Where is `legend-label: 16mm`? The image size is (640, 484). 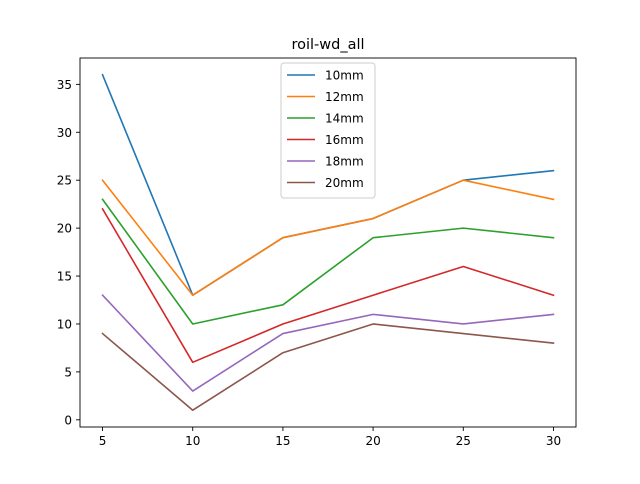 legend-label: 16mm is located at coordinates (344, 140).